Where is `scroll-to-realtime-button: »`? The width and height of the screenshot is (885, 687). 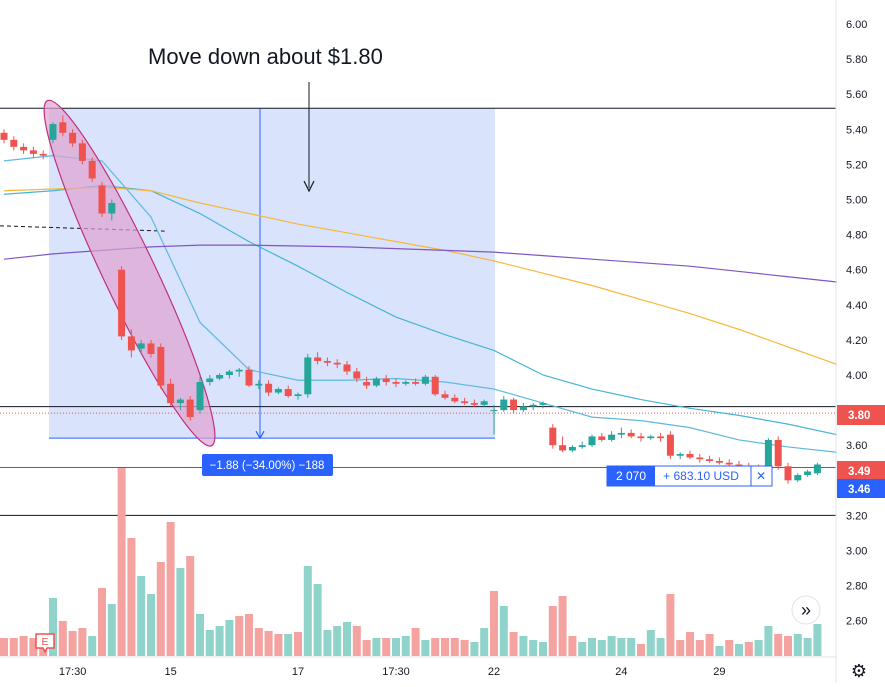 scroll-to-realtime-button: » is located at coordinates (806, 610).